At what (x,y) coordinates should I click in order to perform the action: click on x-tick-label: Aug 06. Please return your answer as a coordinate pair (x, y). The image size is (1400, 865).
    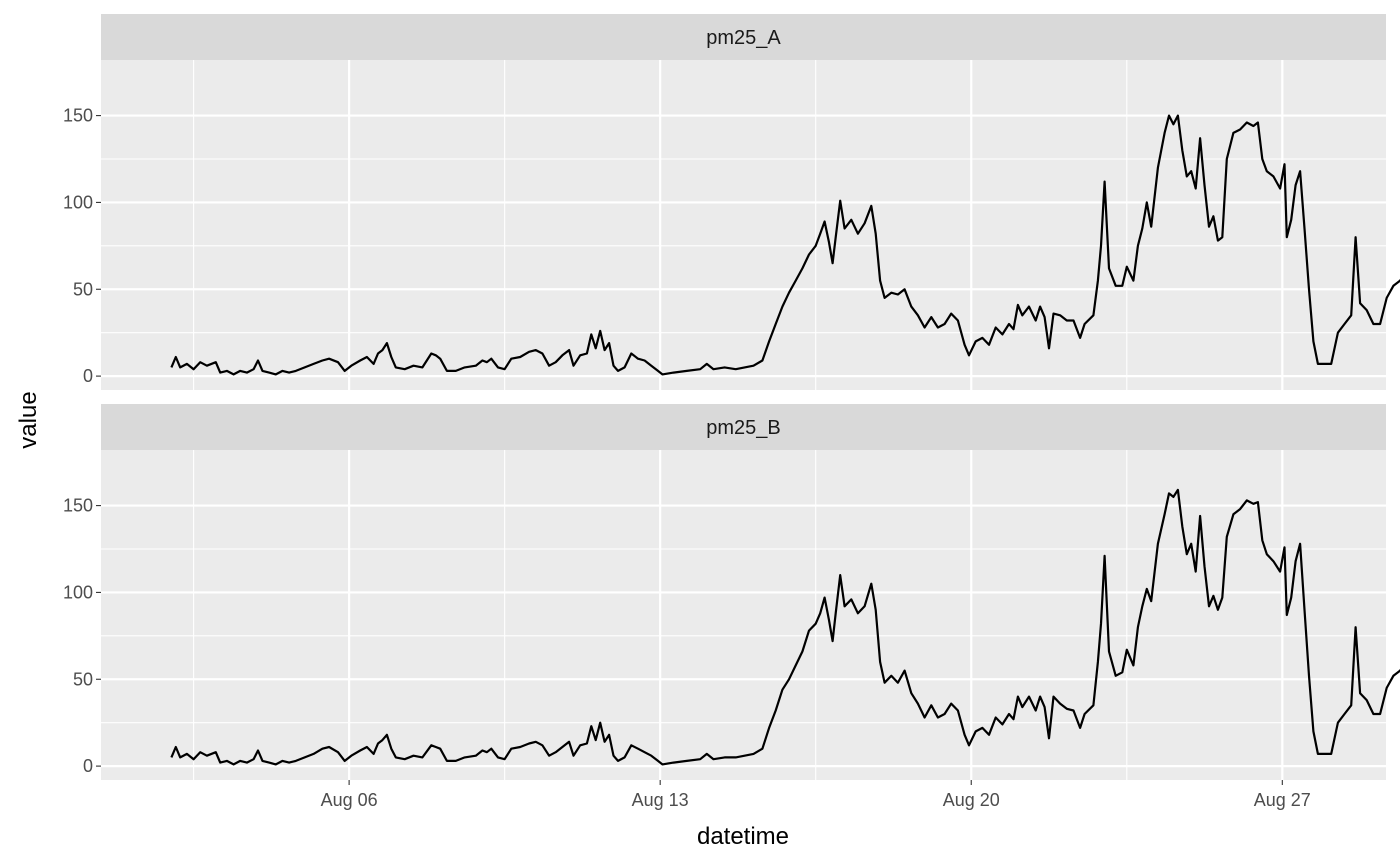
    Looking at the image, I should click on (349, 800).